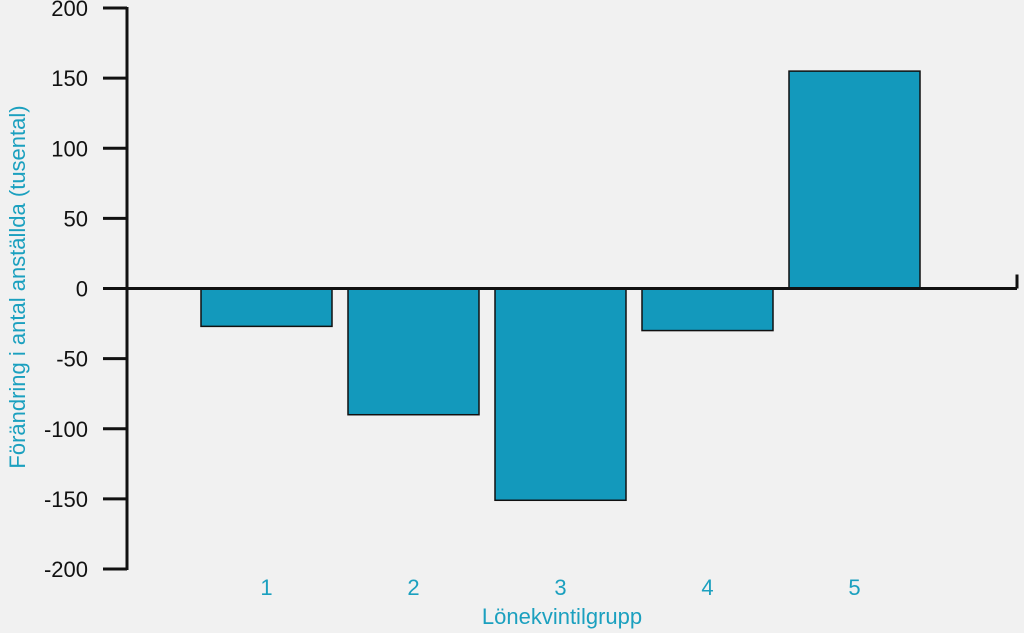  Describe the element at coordinates (69, 148) in the screenshot. I see `y-tick-label-100: 100` at that location.